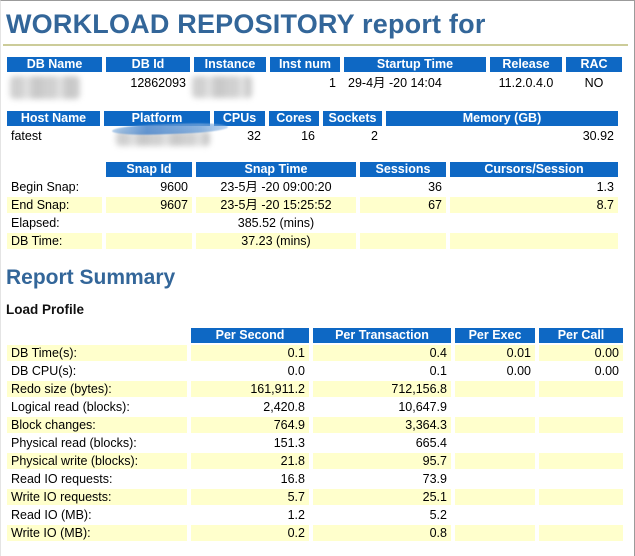 The width and height of the screenshot is (635, 556). I want to click on load-profile-cell-3-0: Logical read (blocks):, so click(70, 407).